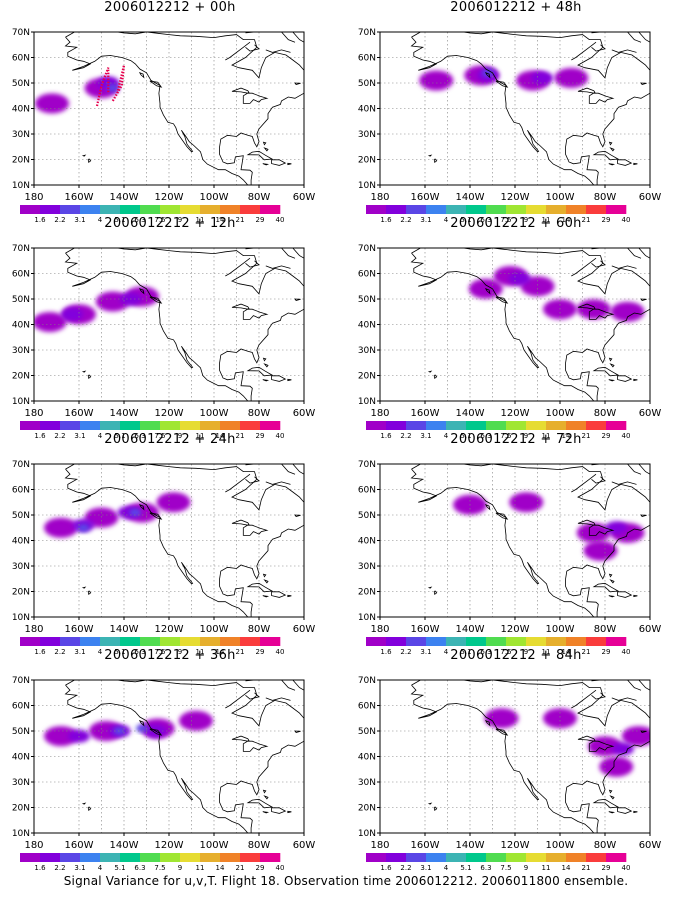 The width and height of the screenshot is (692, 900). What do you see at coordinates (650, 413) in the screenshot?
I see `x-tick-label: 60W` at bounding box center [650, 413].